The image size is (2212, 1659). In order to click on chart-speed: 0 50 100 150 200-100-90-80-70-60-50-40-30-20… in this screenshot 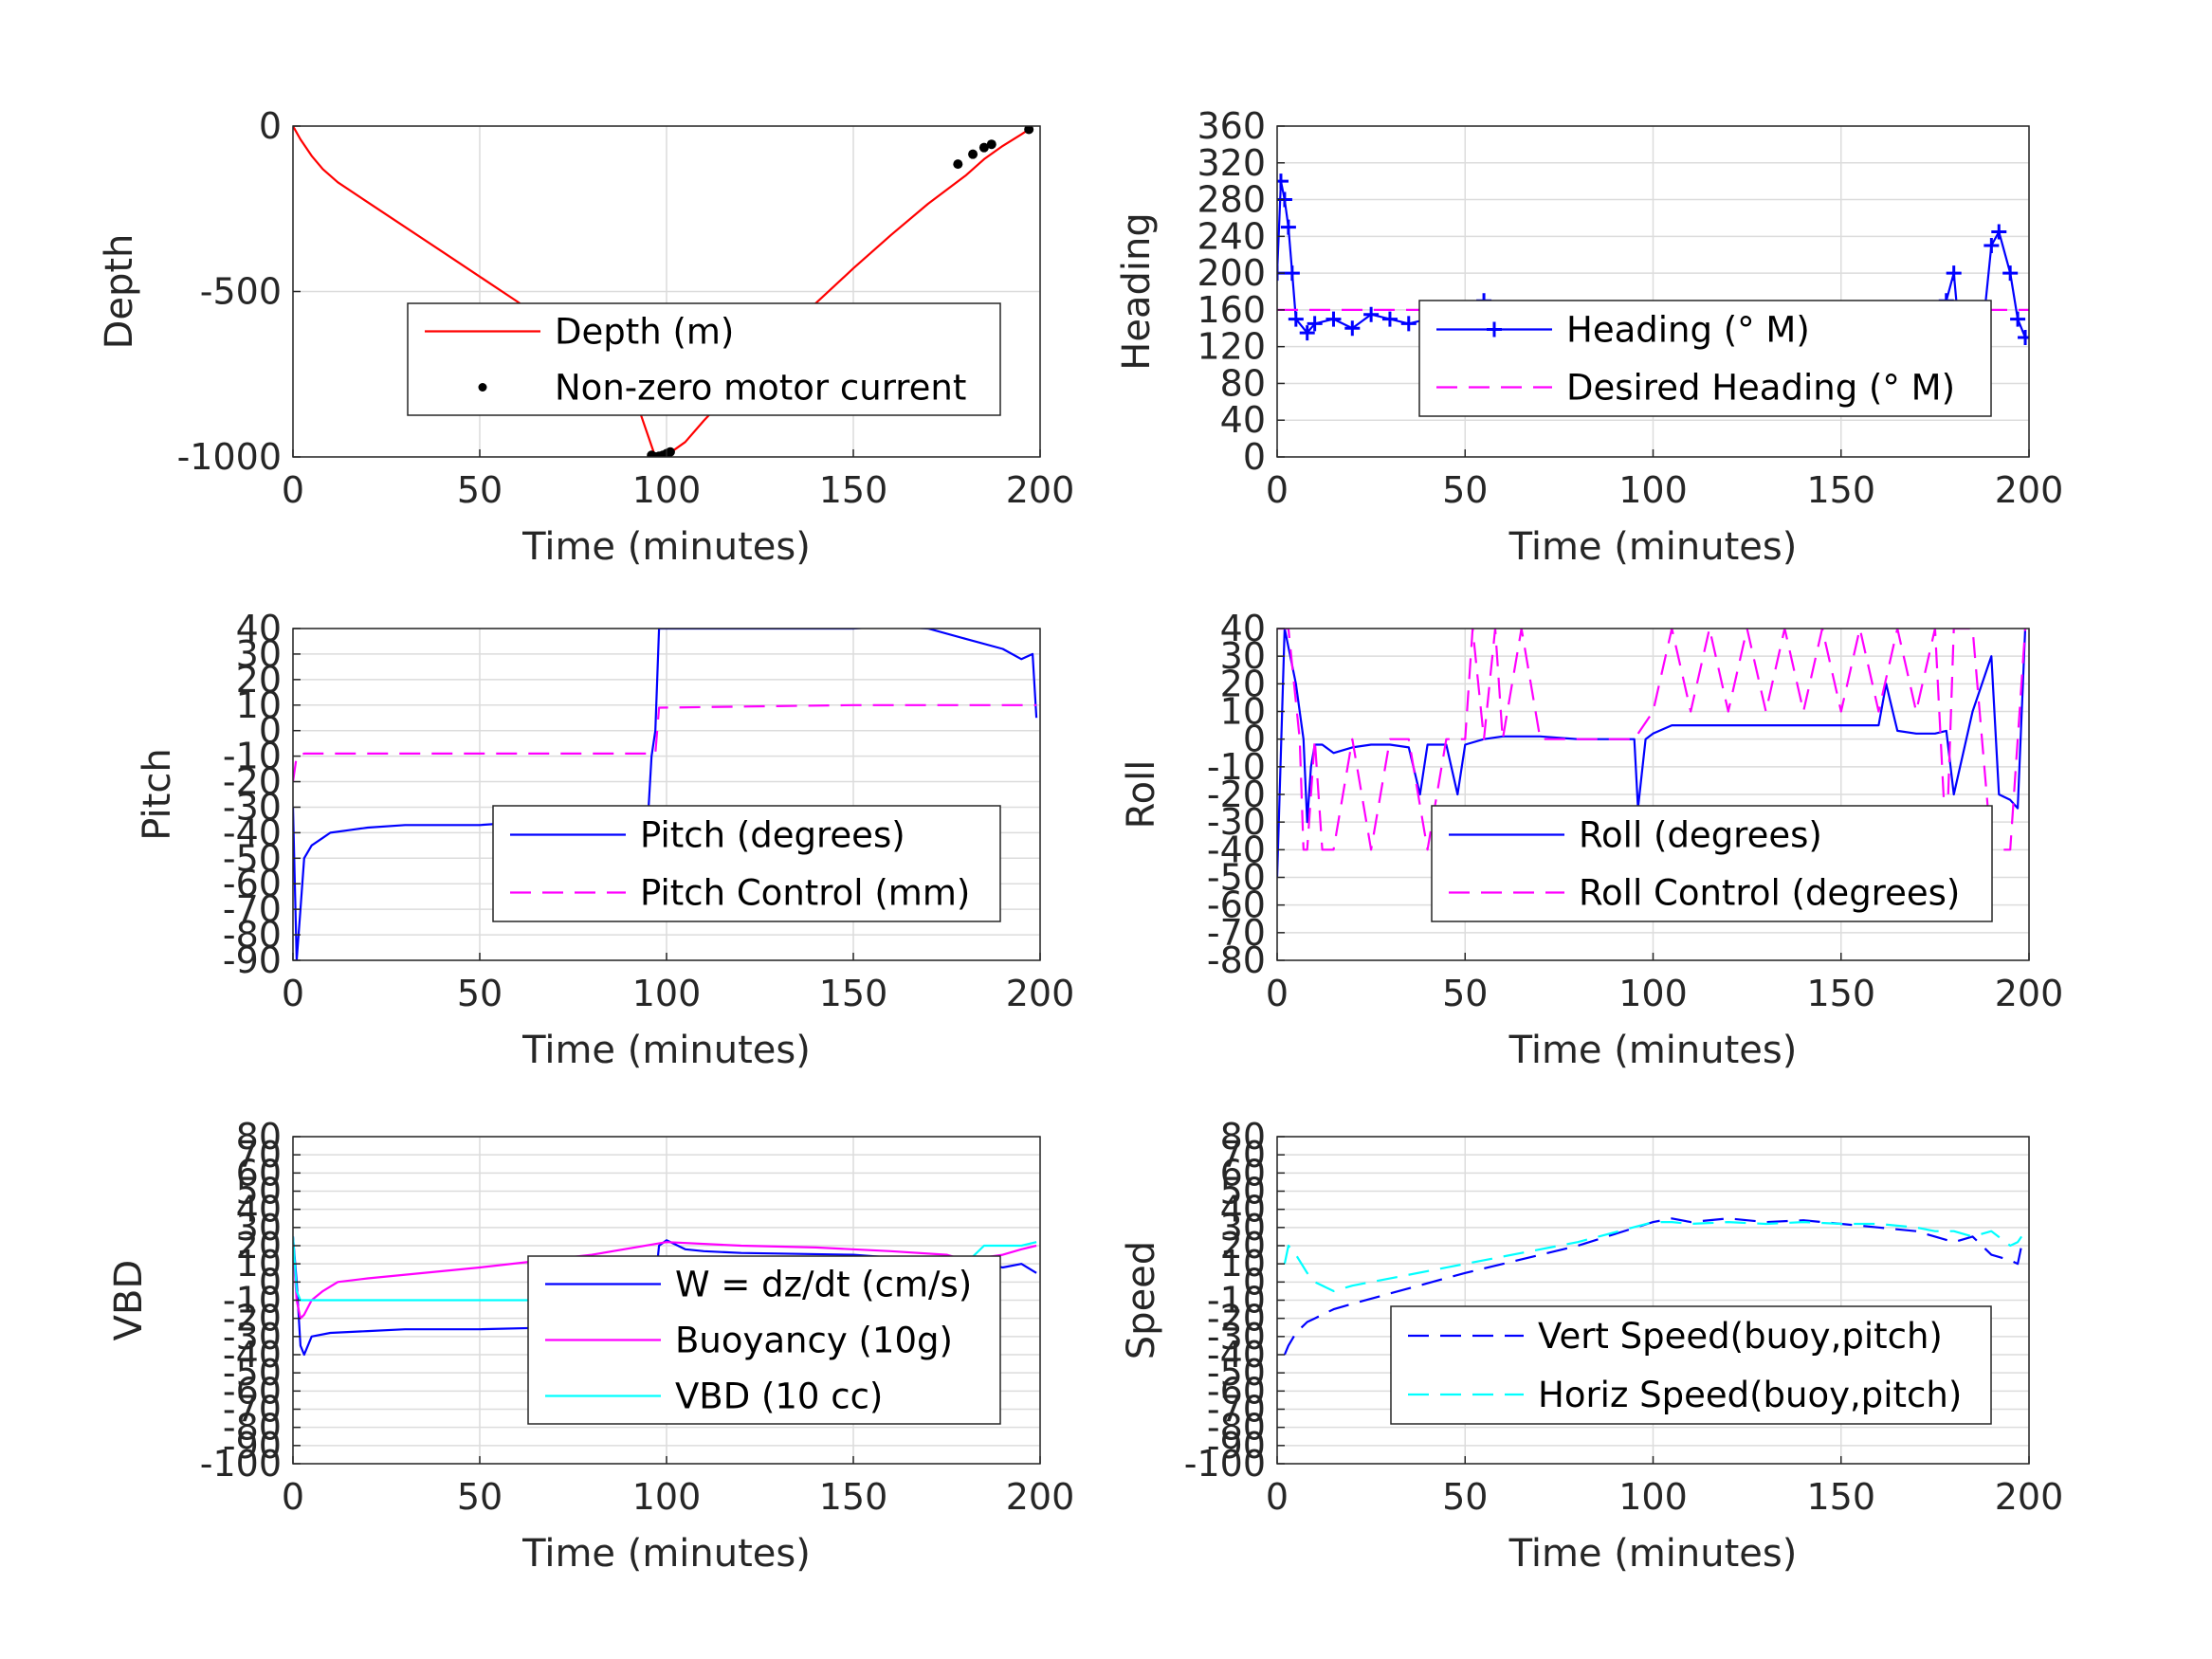, I will do `click(1591, 1346)`.